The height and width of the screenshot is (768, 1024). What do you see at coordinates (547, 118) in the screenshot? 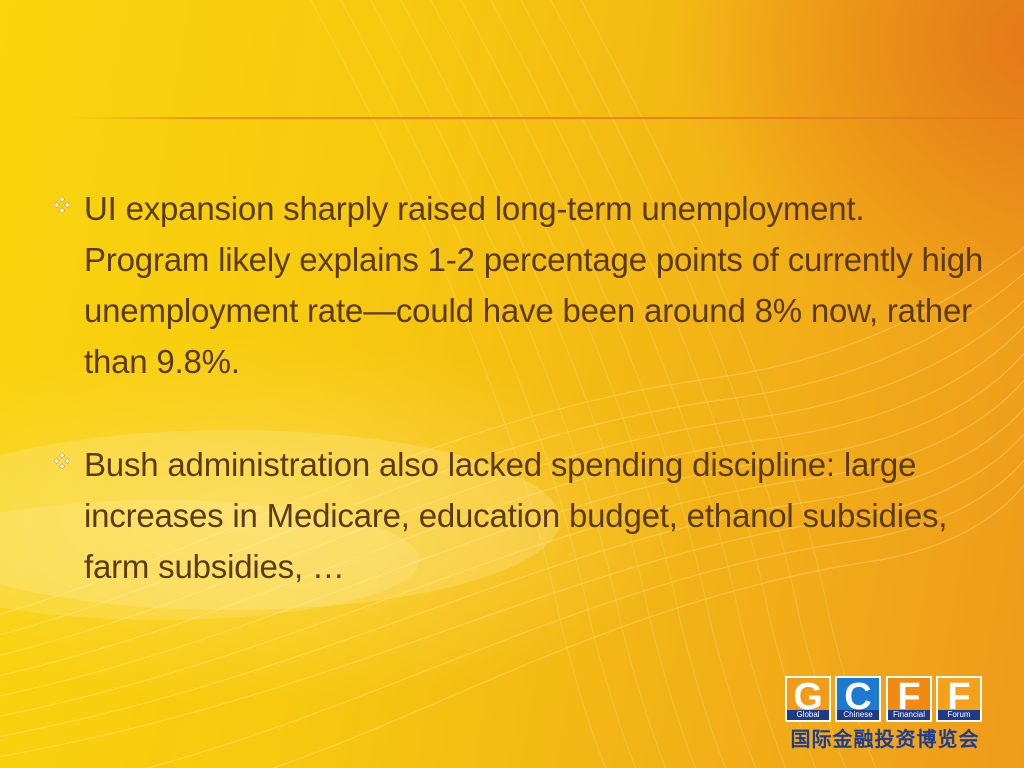
I see `title-divider` at bounding box center [547, 118].